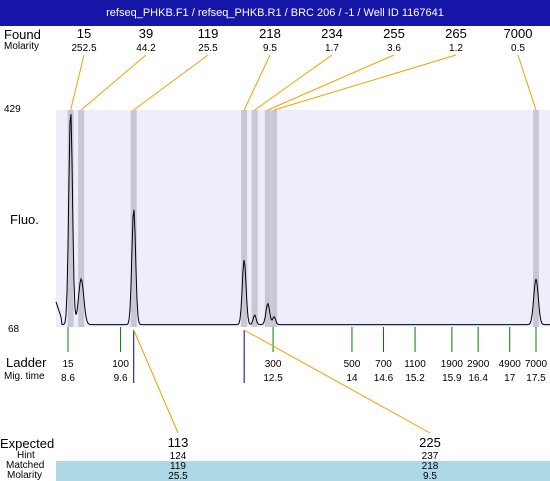 Image resolution: width=550 pixels, height=481 pixels. I want to click on y-max-label: 429, so click(12, 109).